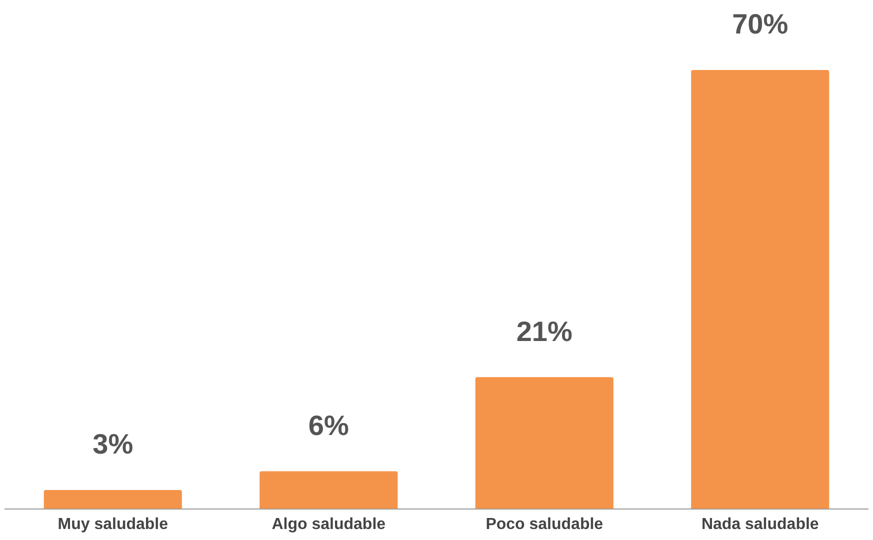 The image size is (873, 540). Describe the element at coordinates (544, 331) in the screenshot. I see `data-label: 21%` at that location.